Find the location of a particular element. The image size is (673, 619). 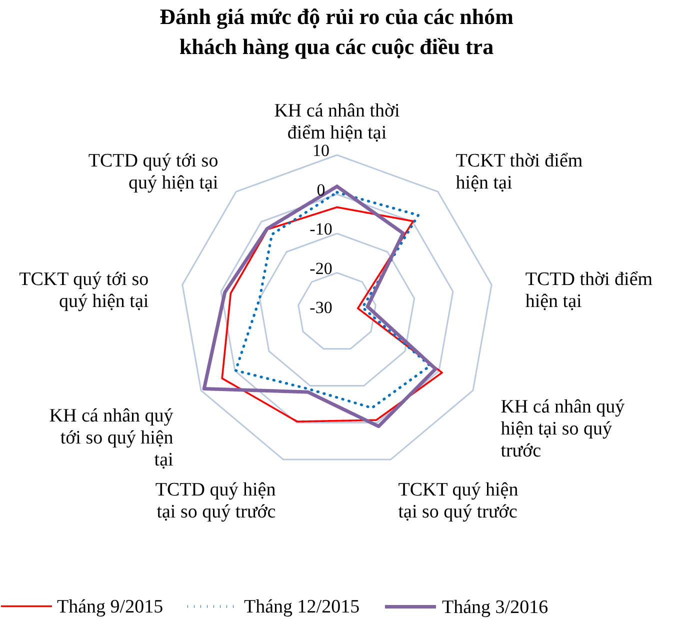

spoke-label: TCKT quý hiện tại so quý trước is located at coordinates (458, 500).